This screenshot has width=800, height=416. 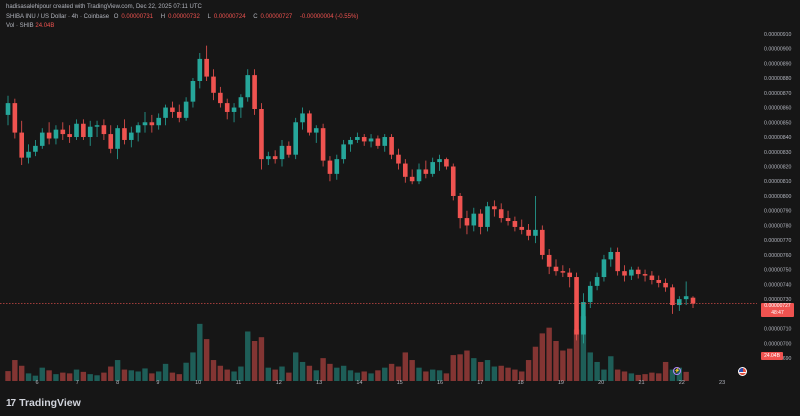 What do you see at coordinates (209, 17) in the screenshot?
I see `low-label: L` at bounding box center [209, 17].